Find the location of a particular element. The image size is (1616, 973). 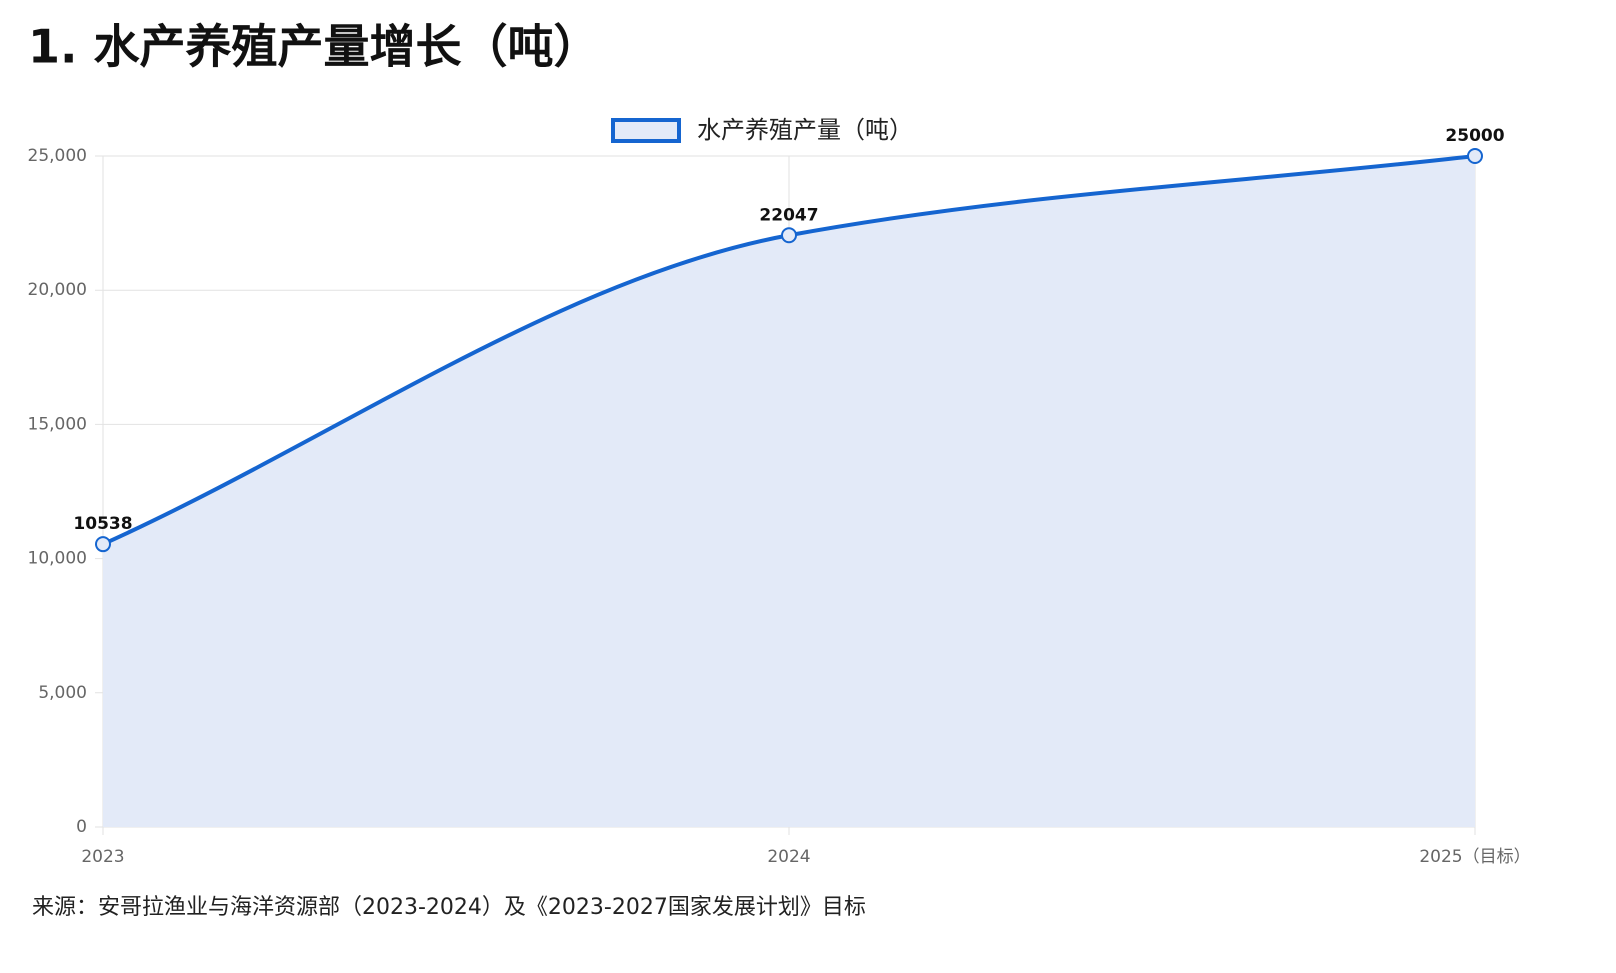

value-label: 25000 is located at coordinates (1474, 136).